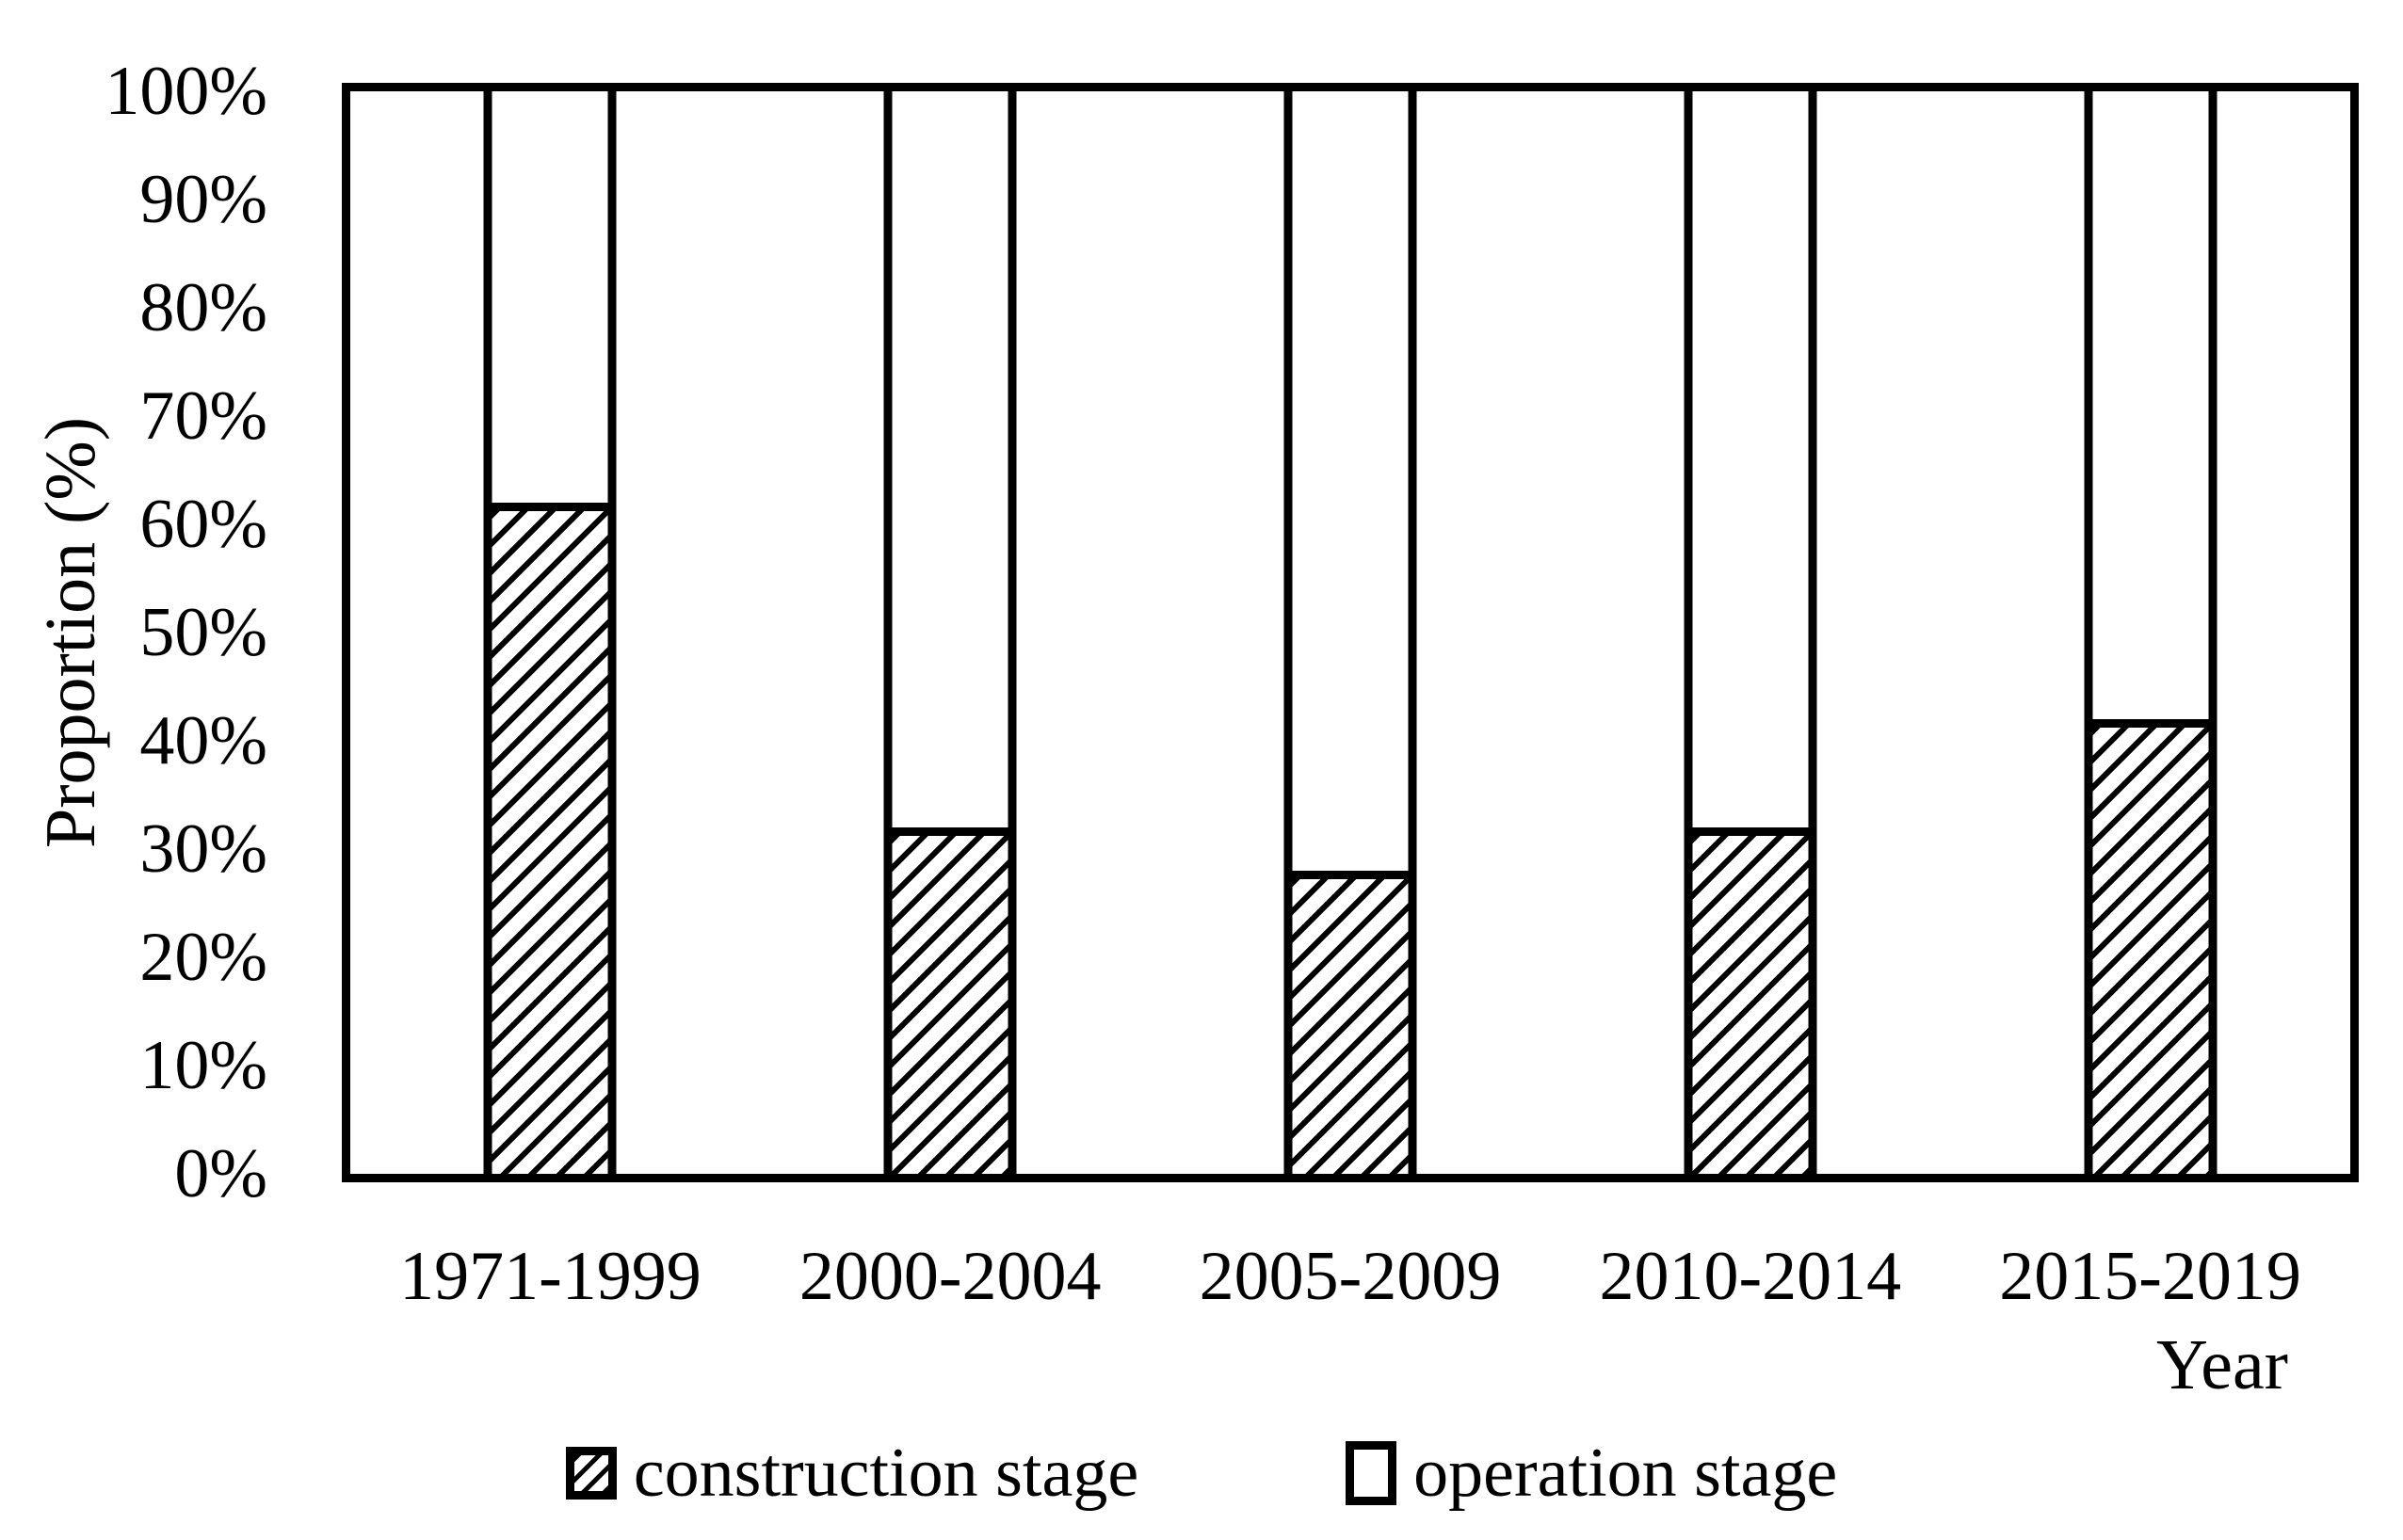 Image resolution: width=2403 pixels, height=1540 pixels. What do you see at coordinates (1750, 632) in the screenshot?
I see `bar-column-2010-2014` at bounding box center [1750, 632].